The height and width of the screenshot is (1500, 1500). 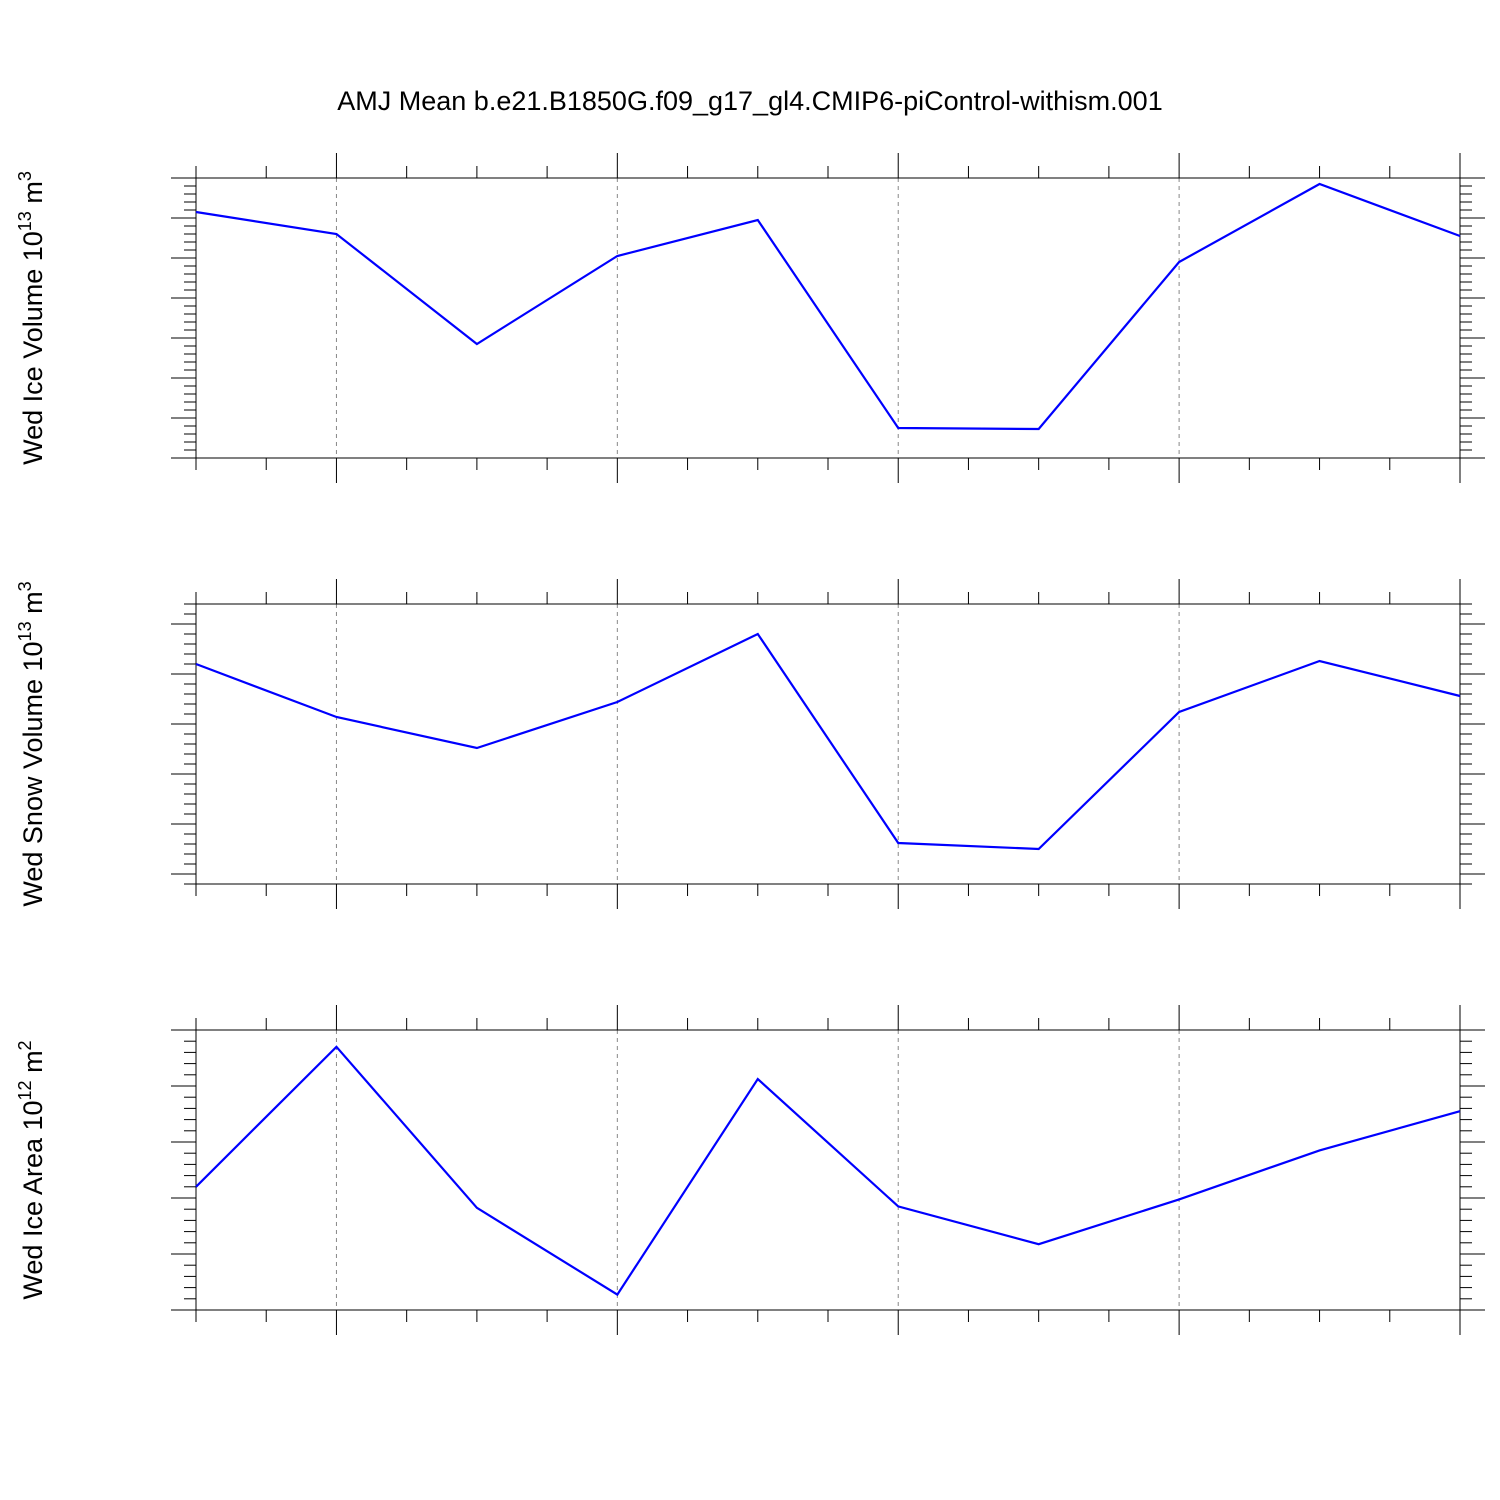 I want to click on y-axis-label-superscript: 12, so click(x=25, y=1090).